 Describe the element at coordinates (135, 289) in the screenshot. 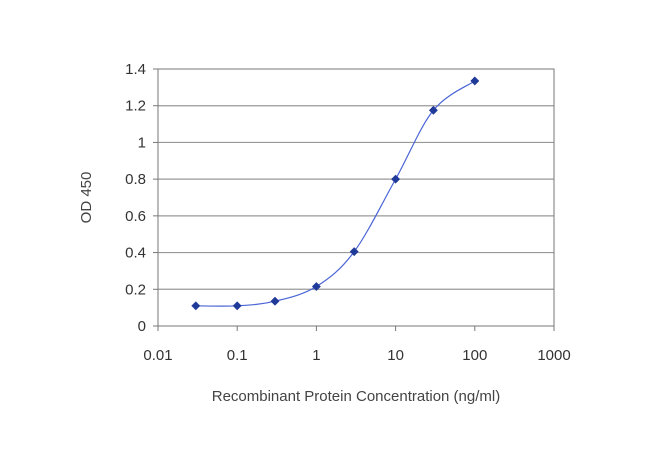

I see `y-tick-label: 0.2` at that location.